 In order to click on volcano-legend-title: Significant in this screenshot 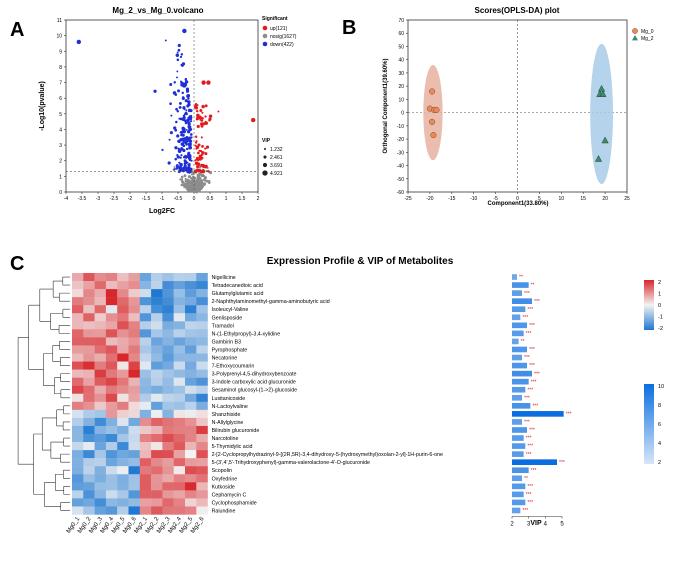, I will do `click(275, 19)`.